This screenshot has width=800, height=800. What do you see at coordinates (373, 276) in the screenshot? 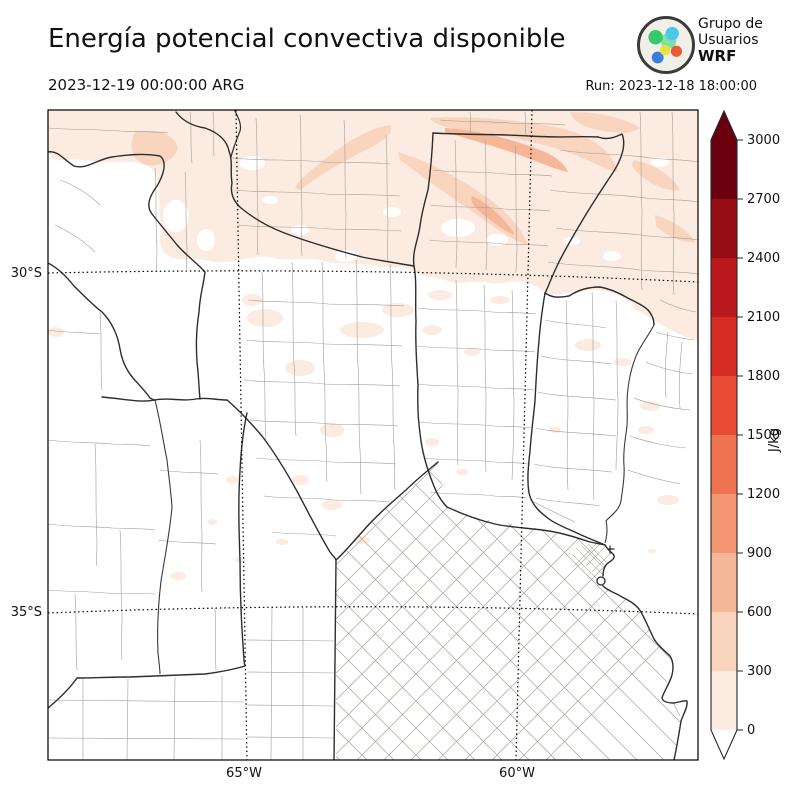
I see `gridline-30s` at bounding box center [373, 276].